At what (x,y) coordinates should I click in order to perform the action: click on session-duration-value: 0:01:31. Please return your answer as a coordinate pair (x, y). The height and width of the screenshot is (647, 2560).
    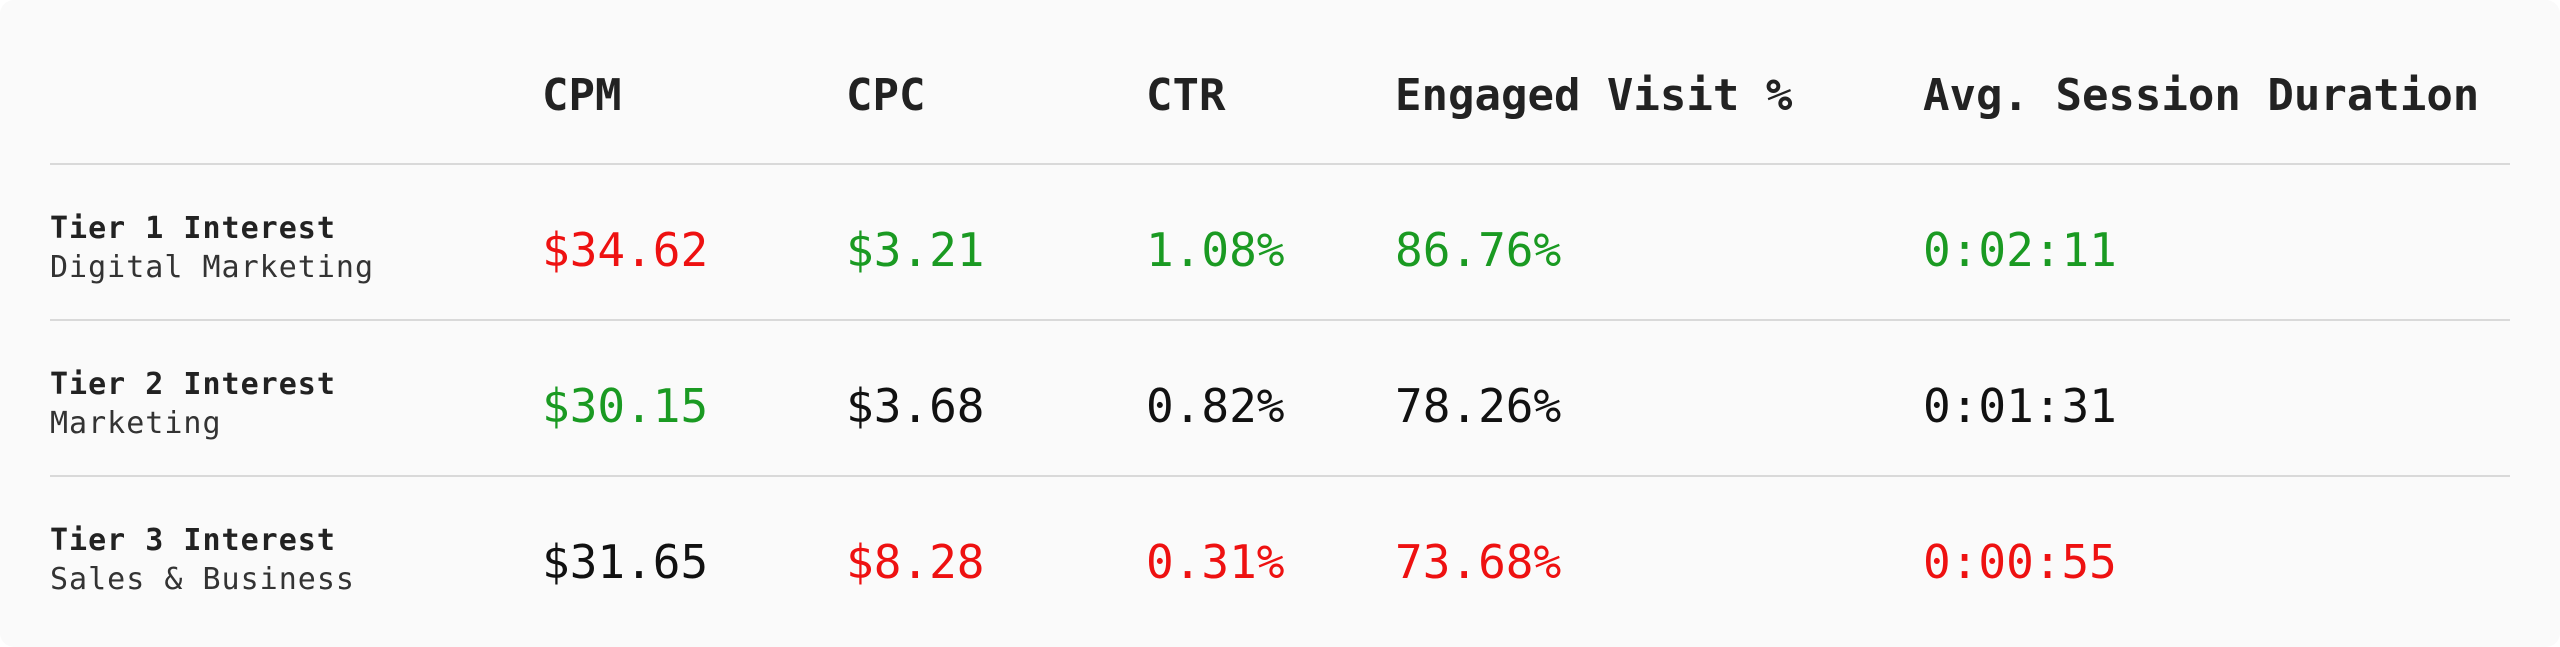
    Looking at the image, I should click on (2020, 406).